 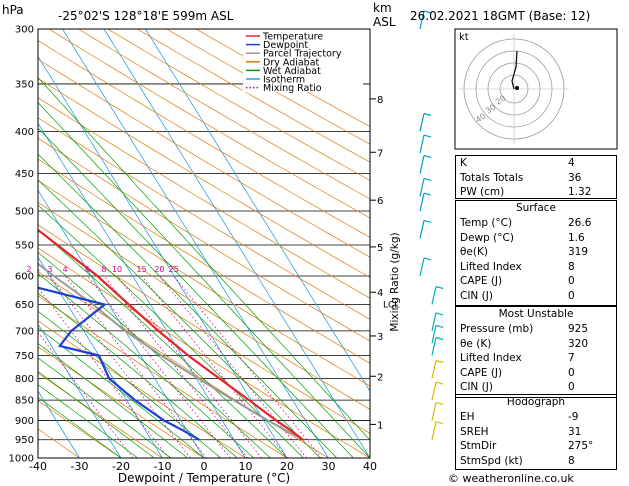 What do you see at coordinates (467, 417) in the screenshot?
I see `row-label: EH` at bounding box center [467, 417].